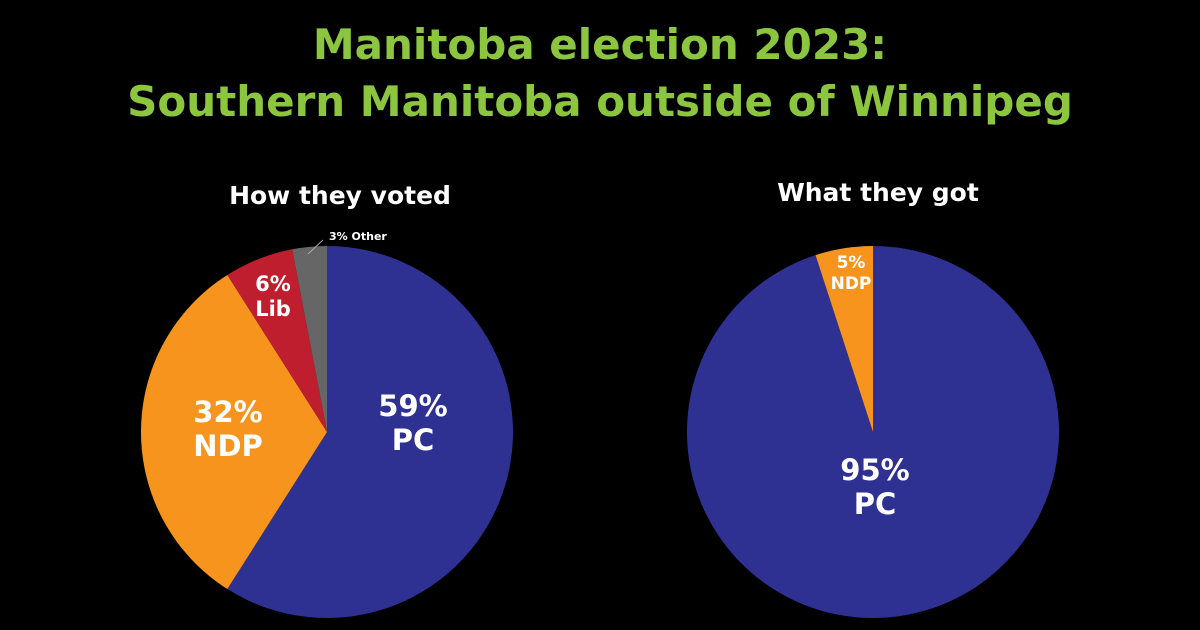 This screenshot has height=630, width=1200. Describe the element at coordinates (878, 192) in the screenshot. I see `pie-2-title: What they got` at that location.